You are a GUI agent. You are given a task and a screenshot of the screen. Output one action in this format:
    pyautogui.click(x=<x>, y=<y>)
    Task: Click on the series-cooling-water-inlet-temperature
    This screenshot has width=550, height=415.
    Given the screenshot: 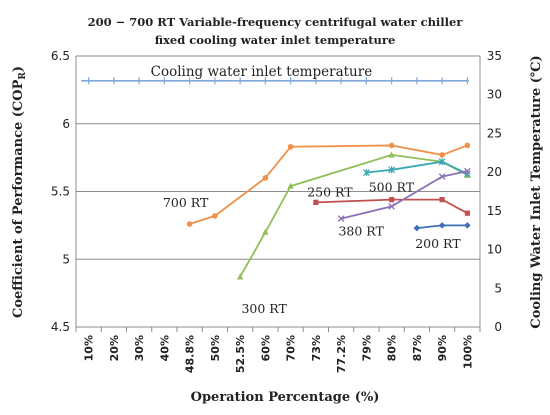 What is the action you would take?
    pyautogui.click(x=275, y=81)
    